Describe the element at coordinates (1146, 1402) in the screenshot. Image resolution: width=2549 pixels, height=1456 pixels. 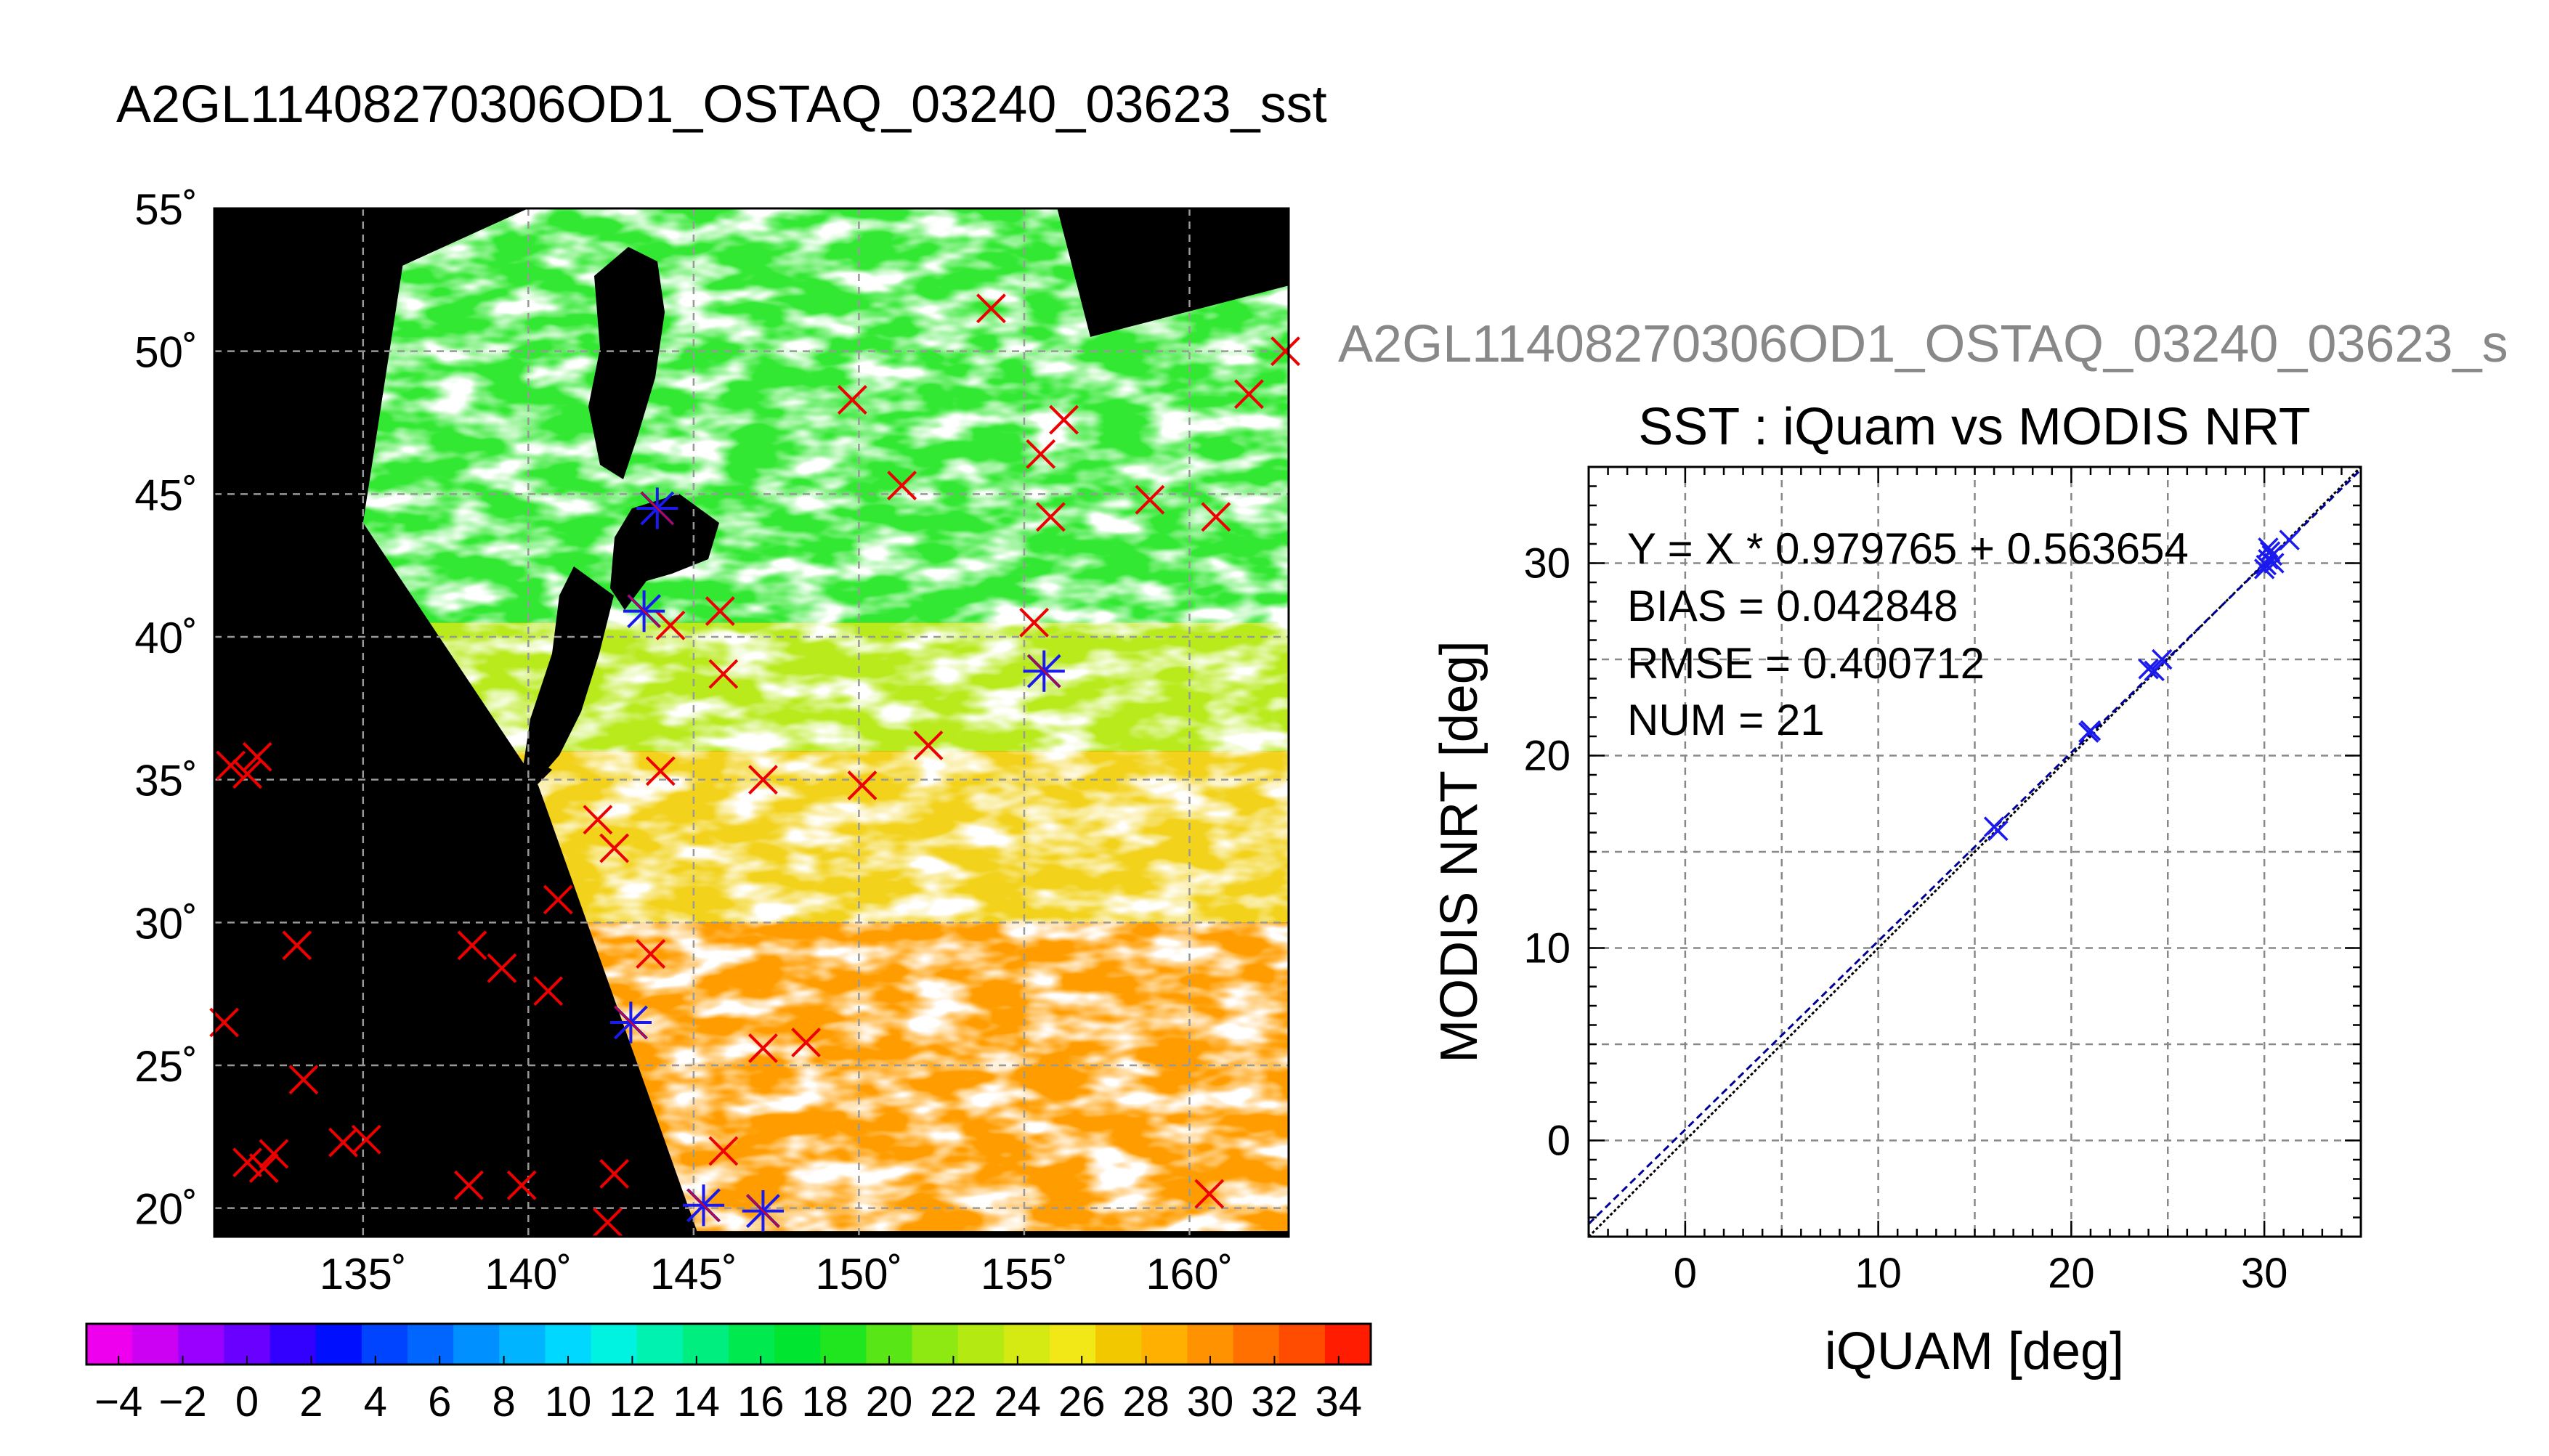
I see `colorbar-tick-label: 28` at that location.